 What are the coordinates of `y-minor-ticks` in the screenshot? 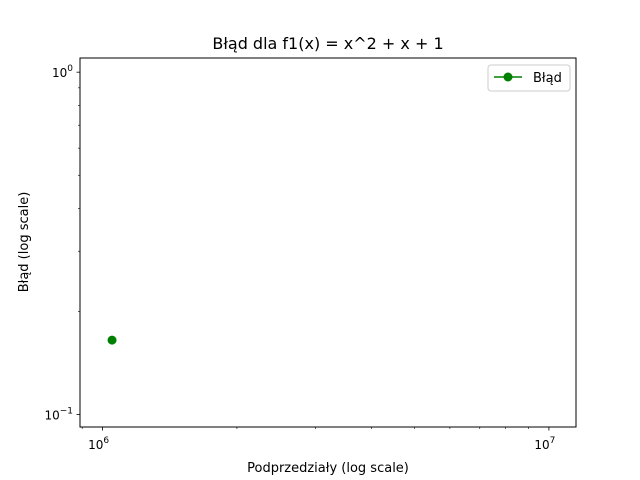 It's located at (79, 199).